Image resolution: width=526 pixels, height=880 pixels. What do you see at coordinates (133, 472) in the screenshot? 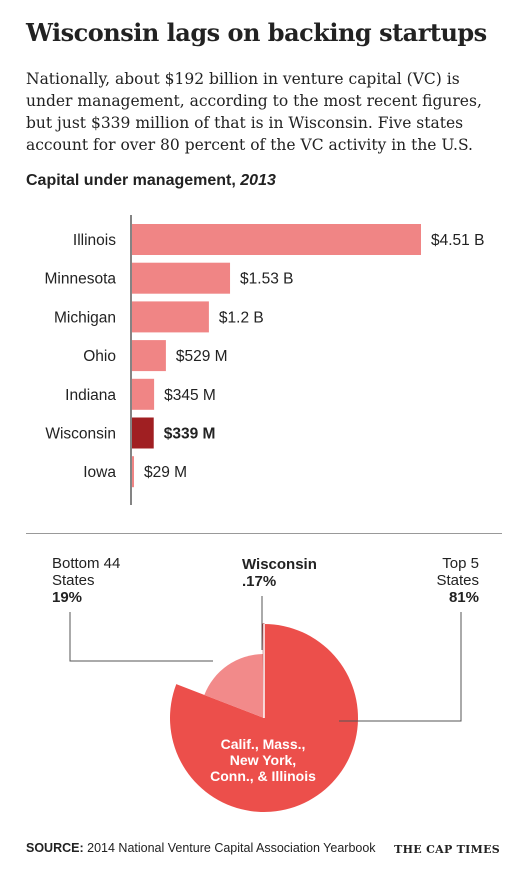
I see `bar-iowa` at bounding box center [133, 472].